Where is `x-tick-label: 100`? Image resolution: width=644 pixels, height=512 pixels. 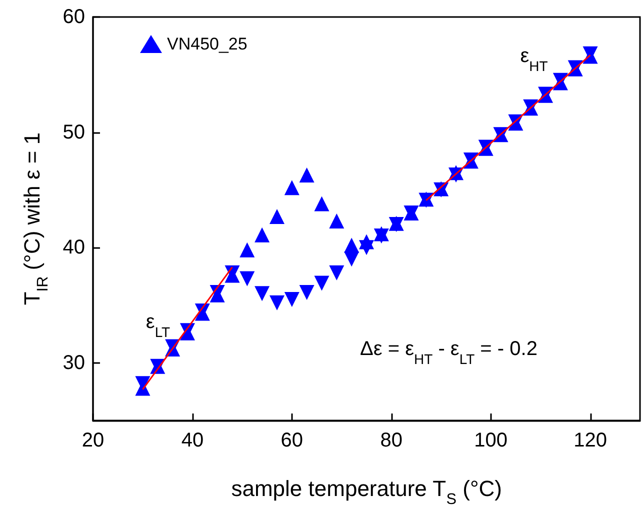
x-tick-label: 100 is located at coordinates (491, 441).